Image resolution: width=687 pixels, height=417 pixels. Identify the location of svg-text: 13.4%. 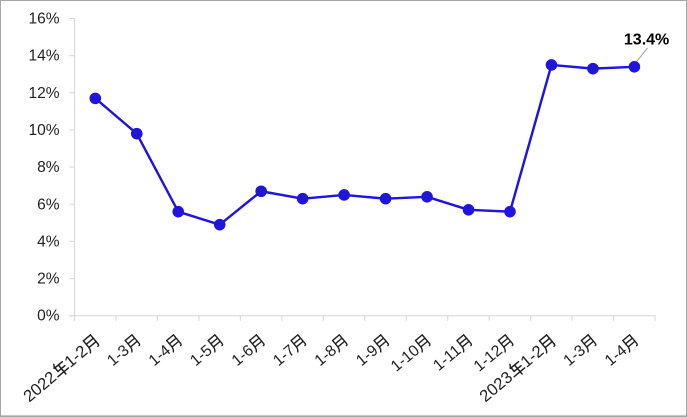
(646, 40).